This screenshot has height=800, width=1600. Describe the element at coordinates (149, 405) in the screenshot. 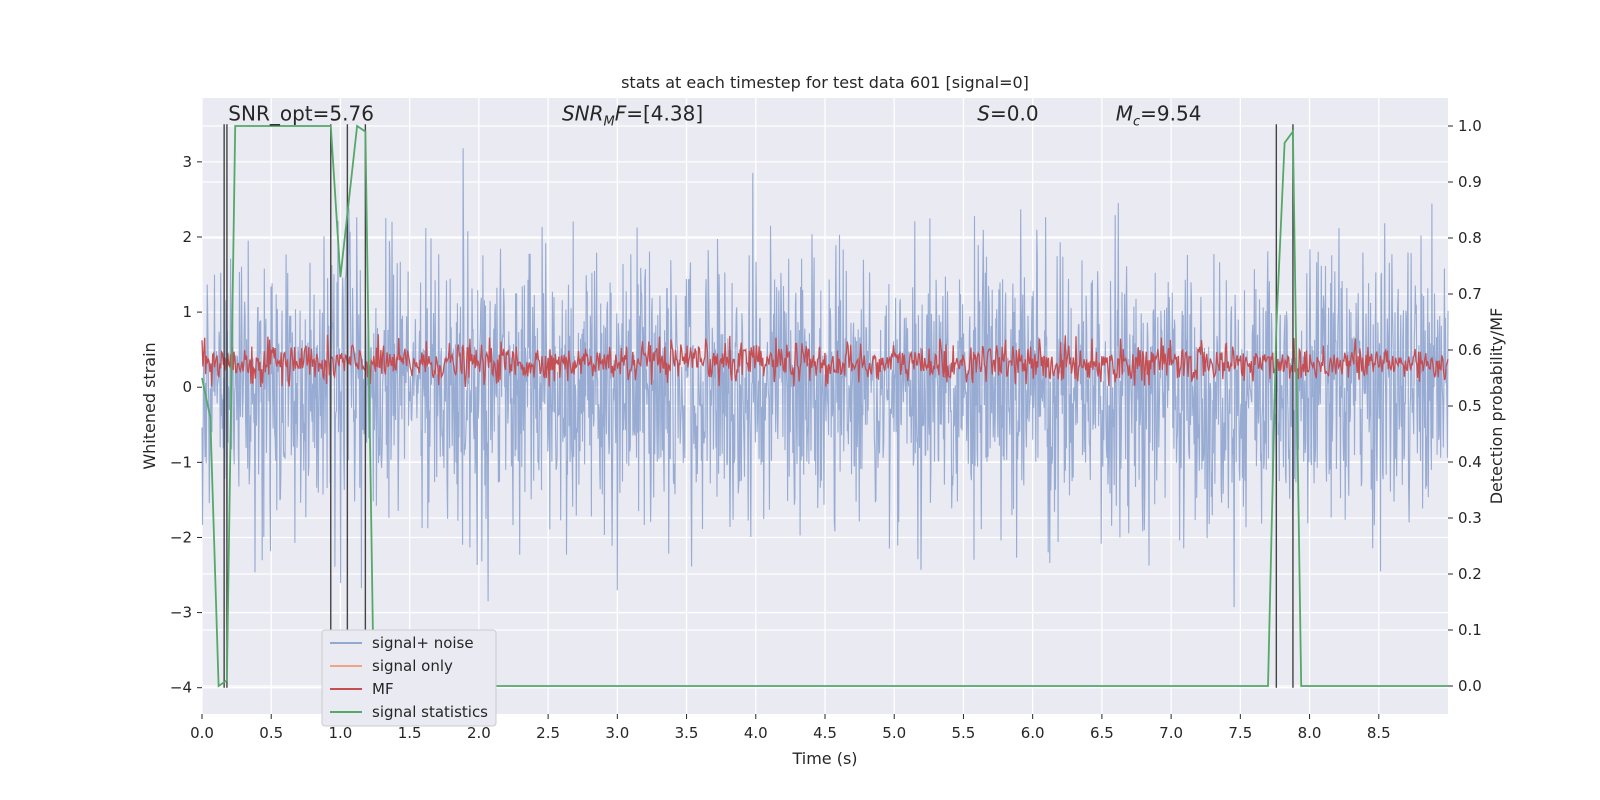

I see `y-axis-label: Whitened strain` at that location.